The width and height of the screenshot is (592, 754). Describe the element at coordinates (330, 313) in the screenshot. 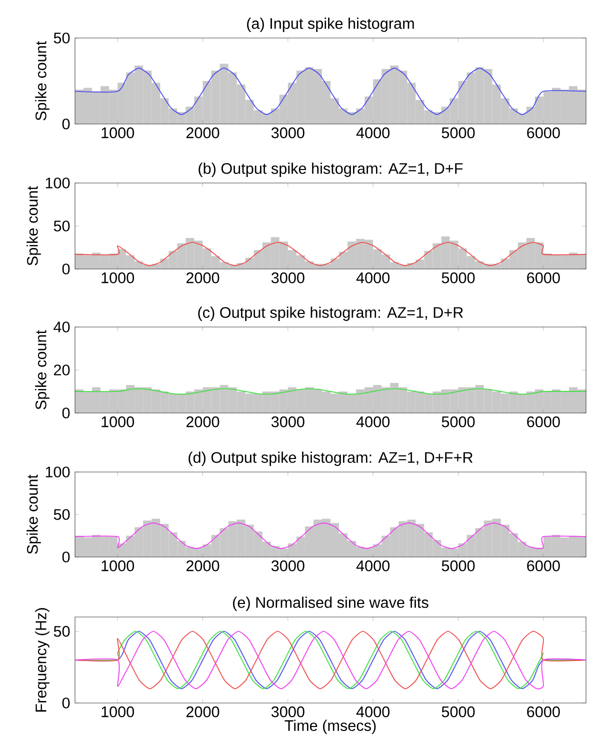

I see `chart-title: (c) Output spike histogram: AZ=1, D+R` at that location.